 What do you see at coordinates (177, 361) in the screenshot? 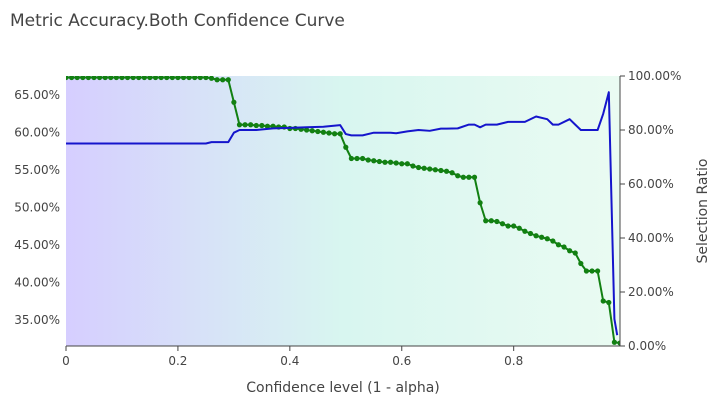
I see `x-tick-label-1: 0.2` at bounding box center [177, 361].